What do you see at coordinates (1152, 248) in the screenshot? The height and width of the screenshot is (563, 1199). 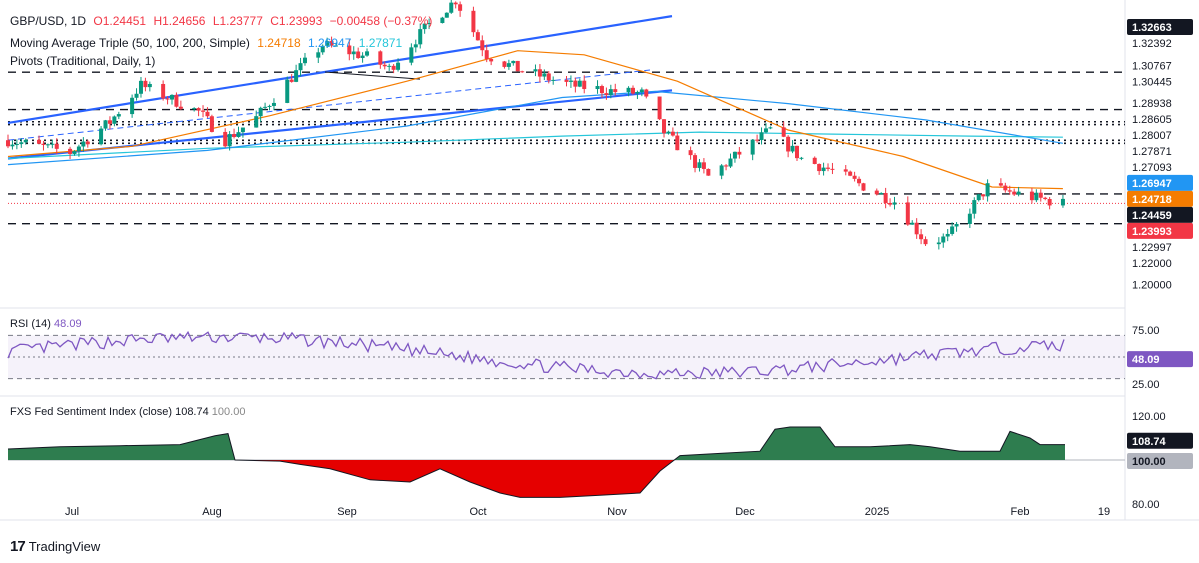 I see `price-tick-label: 1.22997` at bounding box center [1152, 248].